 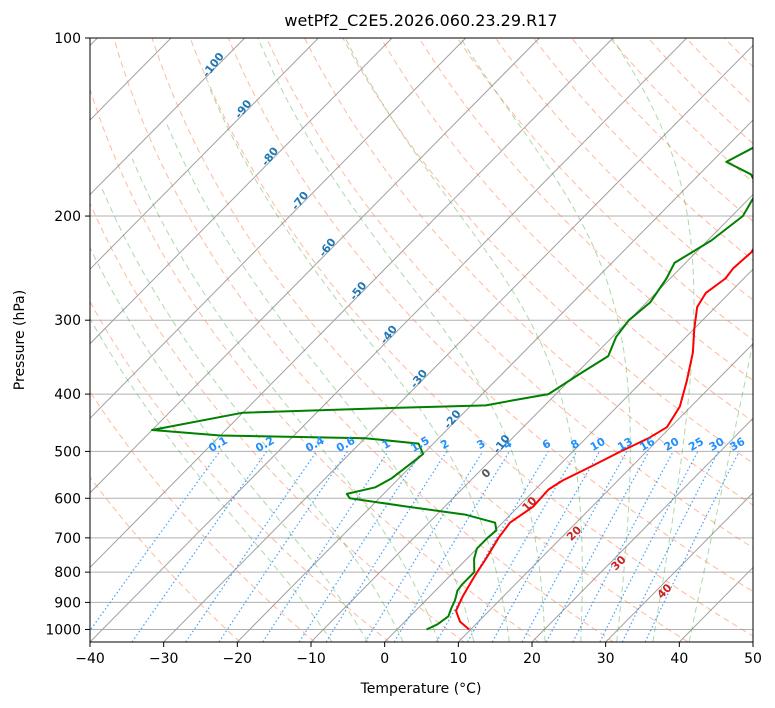 I want to click on theta-label: -90, so click(x=243, y=109).